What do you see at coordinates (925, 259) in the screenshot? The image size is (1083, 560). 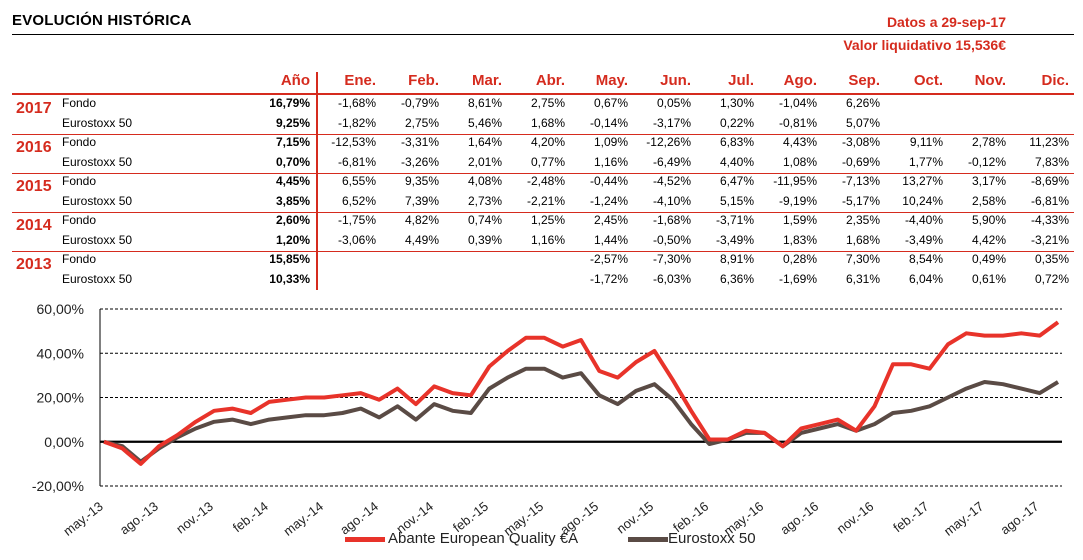 I see `month-cell: 8,54%` at bounding box center [925, 259].